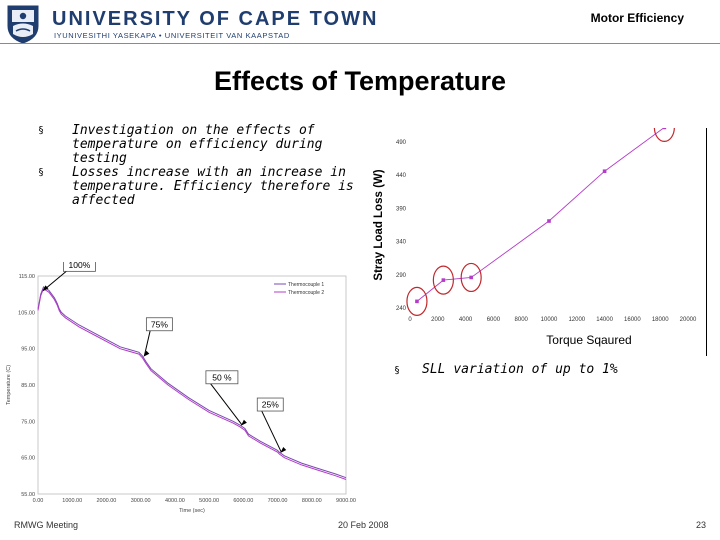  What do you see at coordinates (346, 501) in the screenshot?
I see `x-tick-label: 9000.00` at bounding box center [346, 501].